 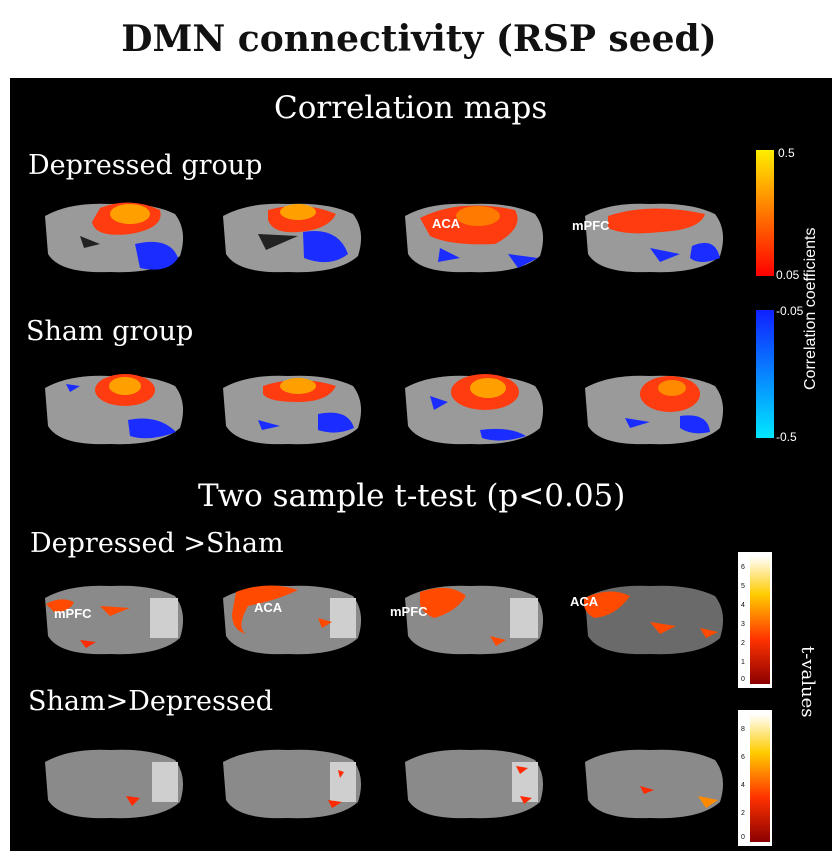 What do you see at coordinates (743, 757) in the screenshot?
I see `tvalue2-tick-6: 6` at bounding box center [743, 757].